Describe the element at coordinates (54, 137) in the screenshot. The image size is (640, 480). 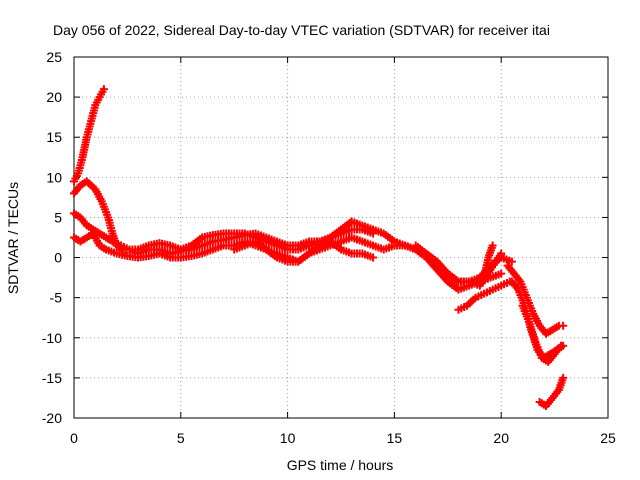
I see `y-tick-label: 15` at that location.